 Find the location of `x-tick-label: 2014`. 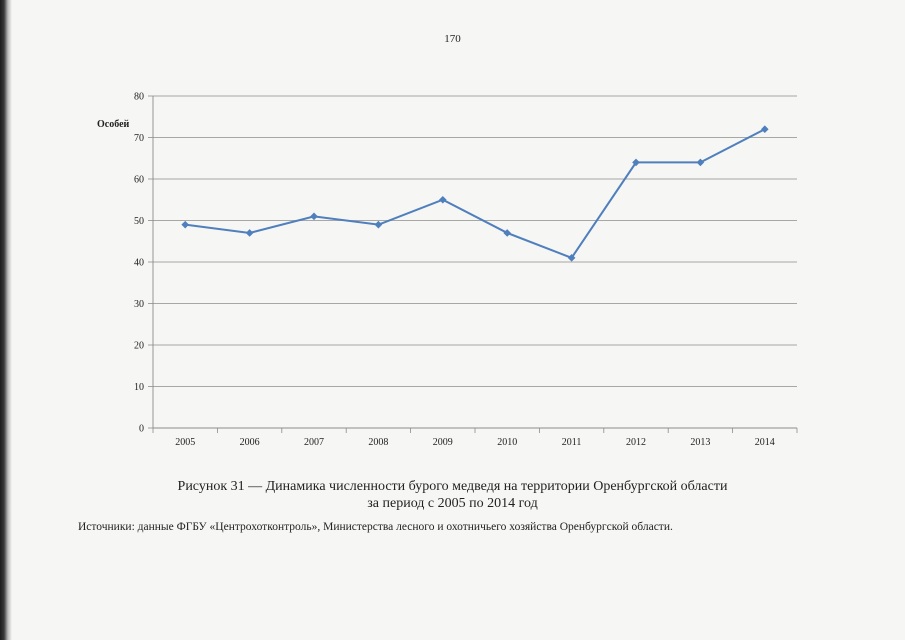

x-tick-label: 2014 is located at coordinates (765, 442).